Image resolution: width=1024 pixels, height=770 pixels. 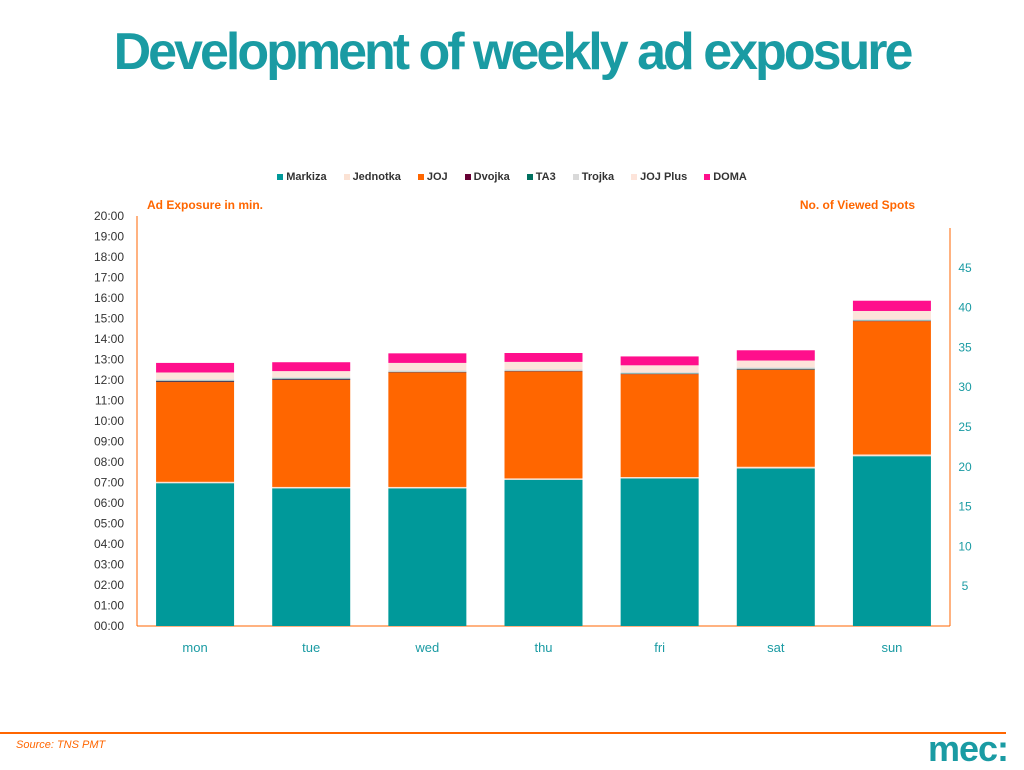 What do you see at coordinates (109, 339) in the screenshot?
I see `y-tick-label: 14:00` at bounding box center [109, 339].